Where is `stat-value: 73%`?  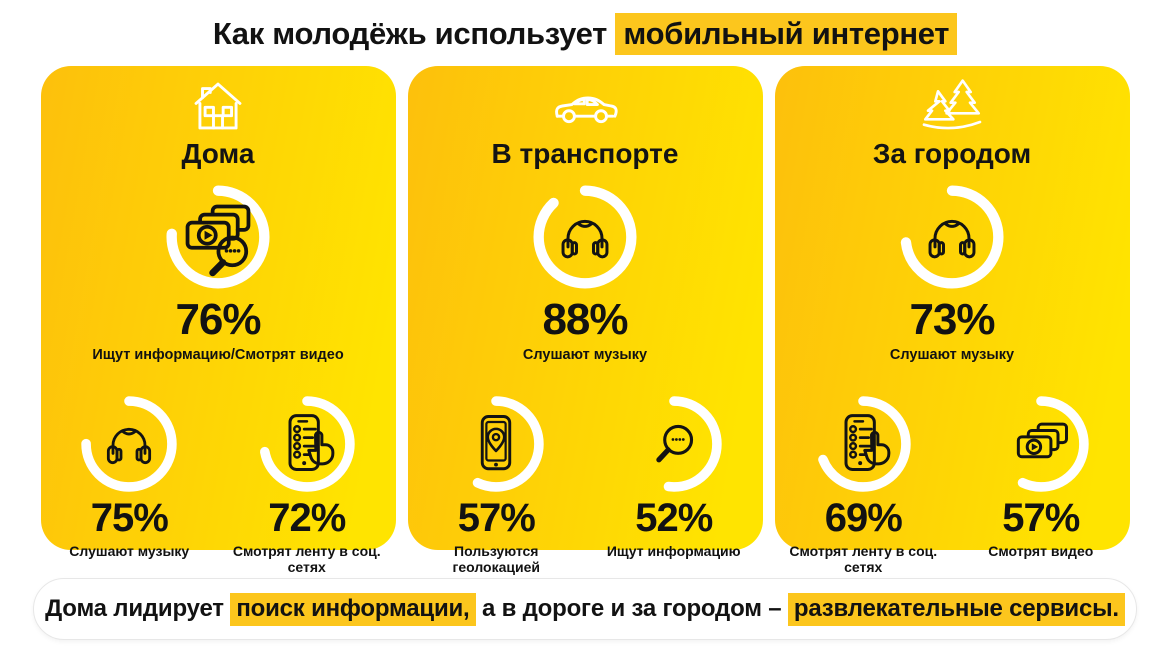 stat-value: 73% is located at coordinates (952, 319).